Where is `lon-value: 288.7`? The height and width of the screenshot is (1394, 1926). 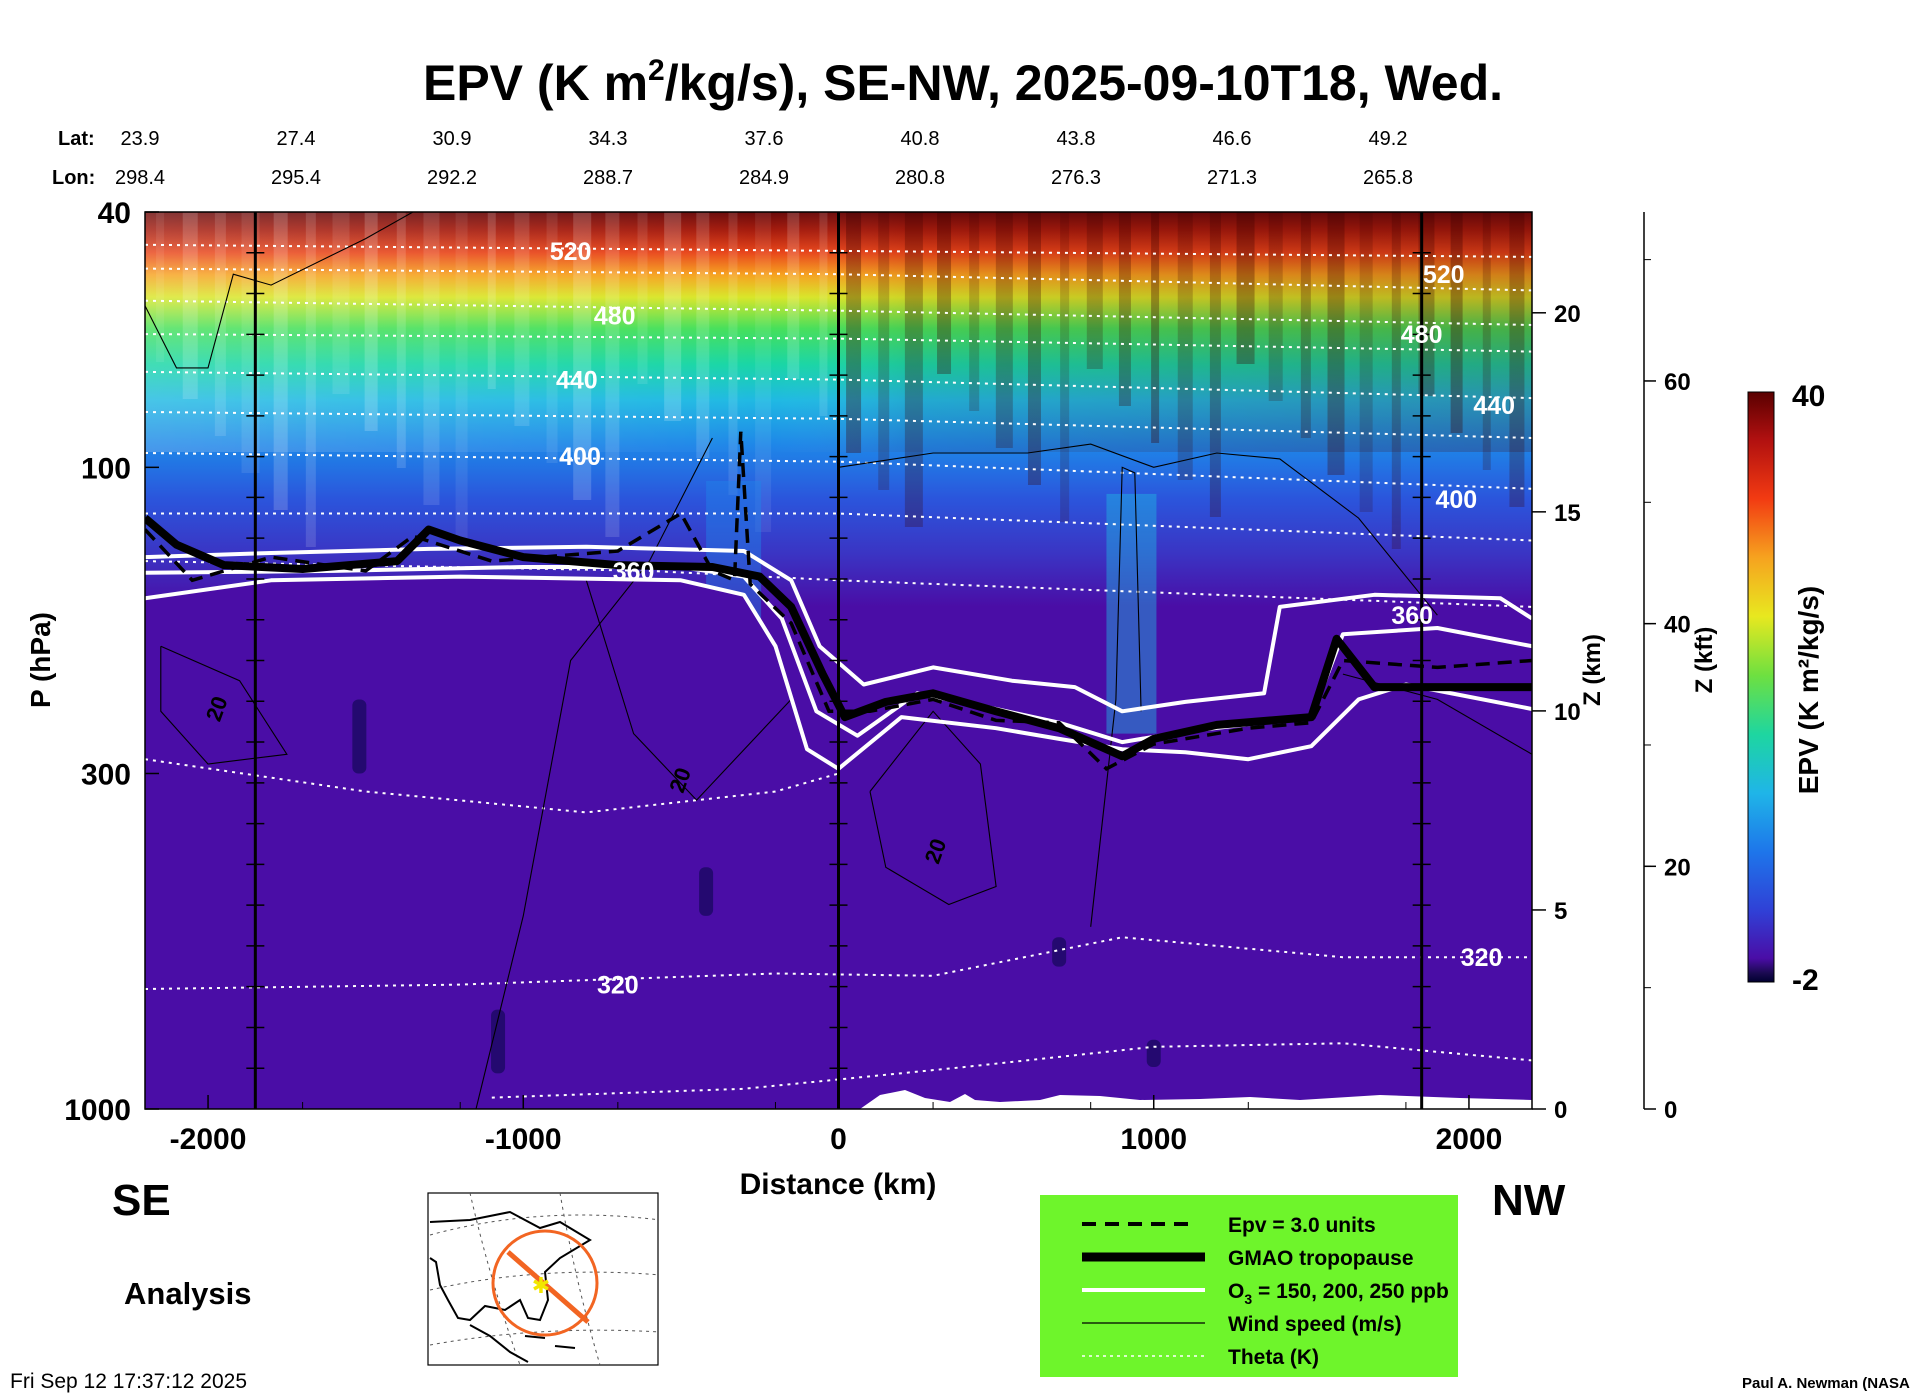 lon-value: 288.7 is located at coordinates (608, 178).